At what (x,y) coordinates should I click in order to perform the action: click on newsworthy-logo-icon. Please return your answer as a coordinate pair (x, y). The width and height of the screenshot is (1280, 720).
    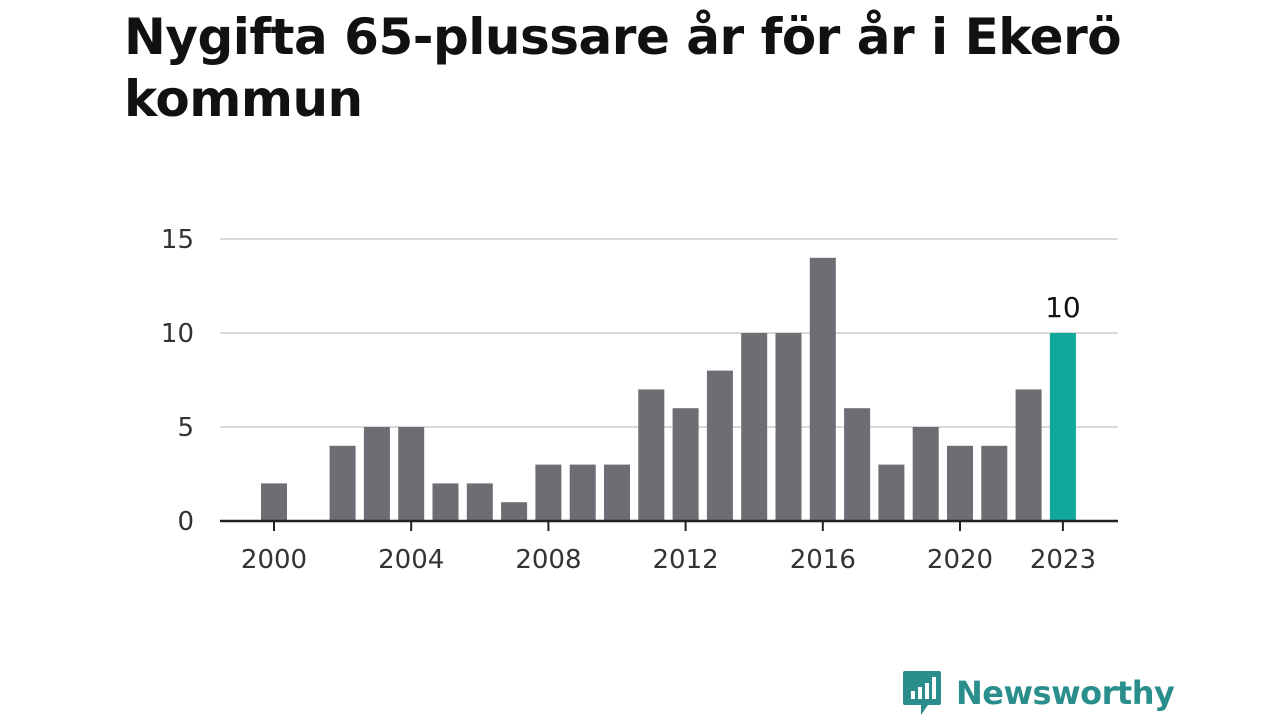
    Looking at the image, I should click on (922, 693).